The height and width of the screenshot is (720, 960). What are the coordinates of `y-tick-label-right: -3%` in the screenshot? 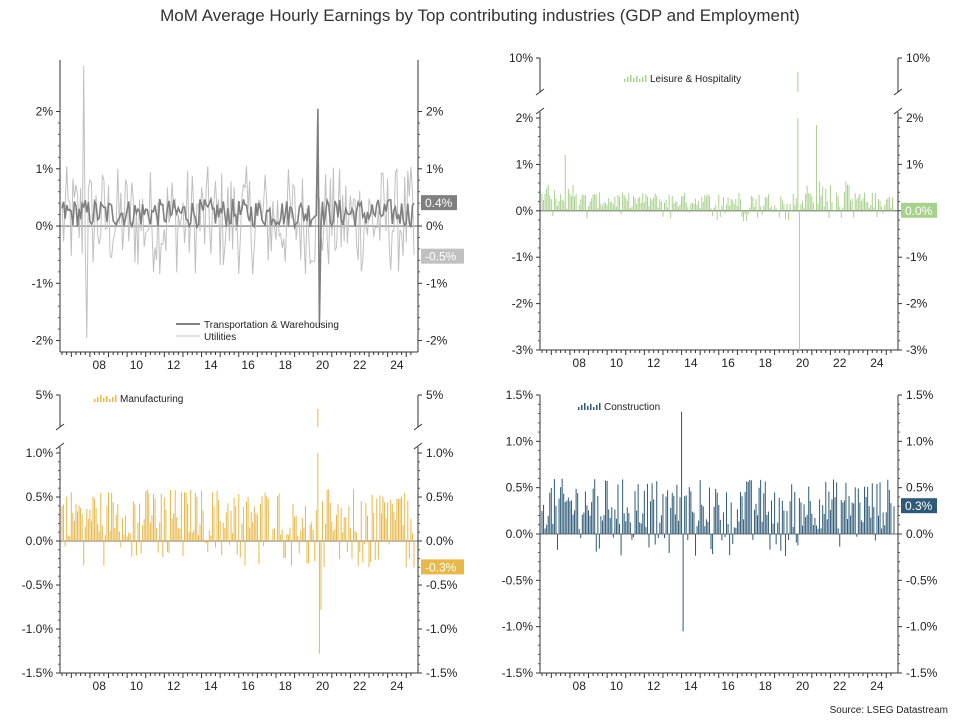 It's located at (917, 350).